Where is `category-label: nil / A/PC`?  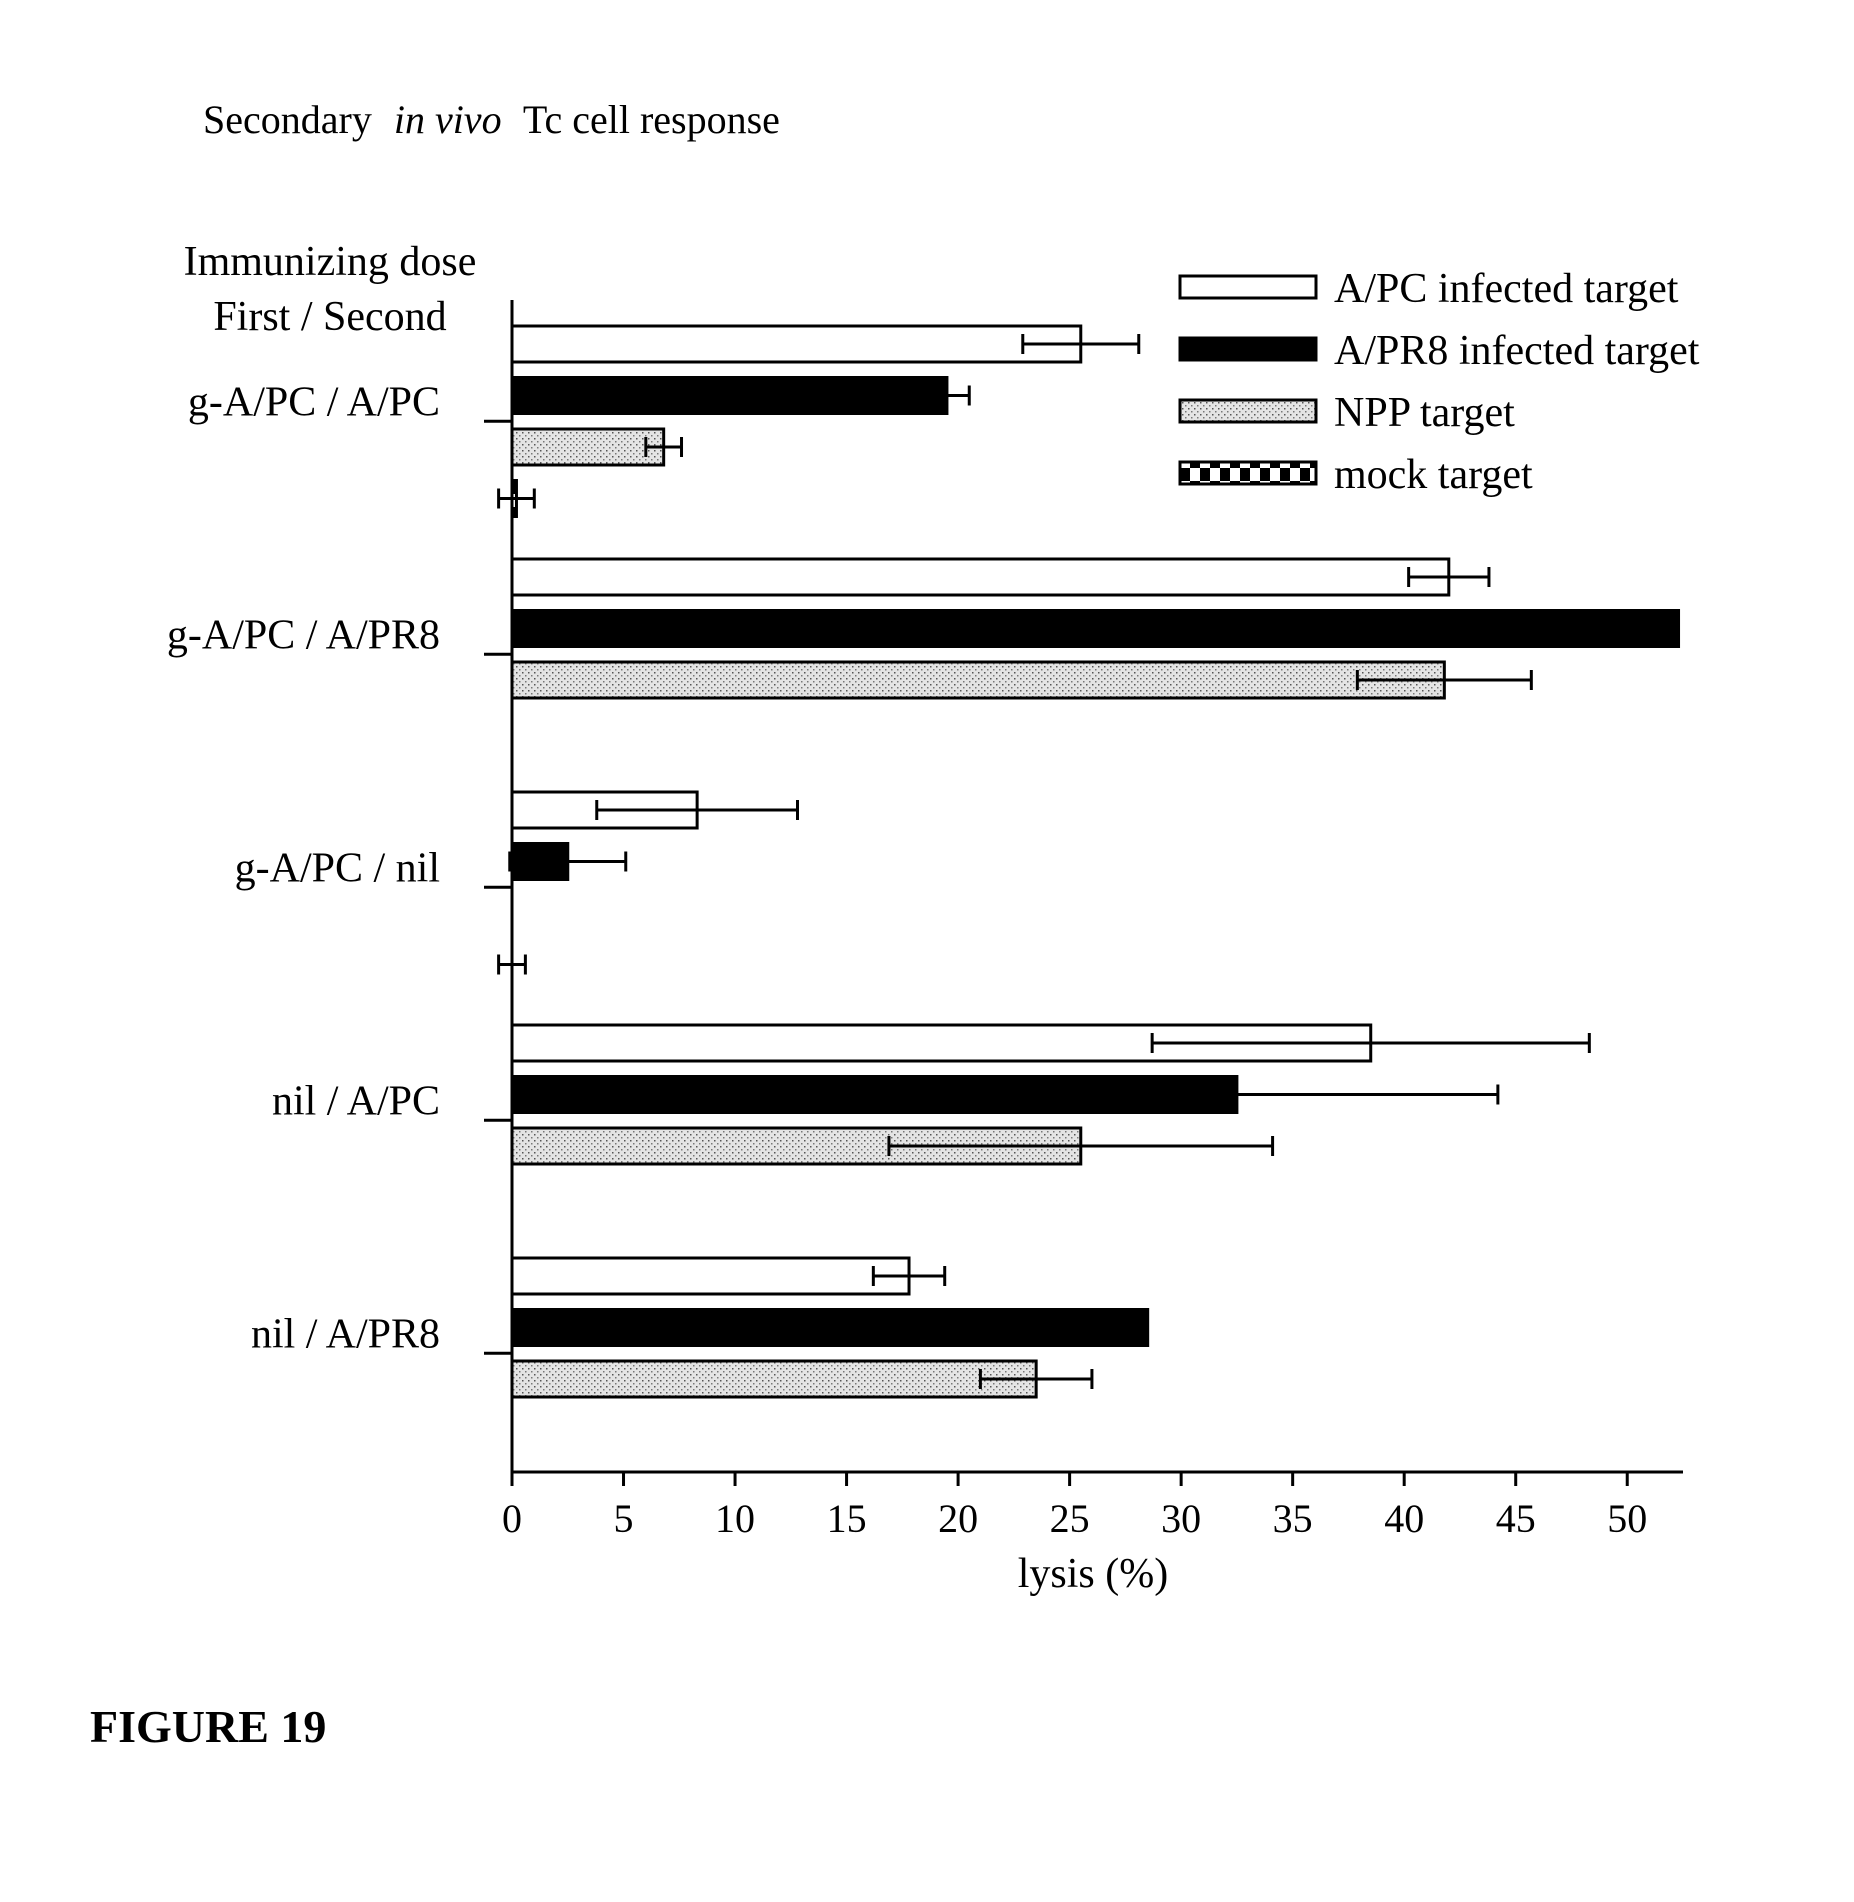 category-label: nil / A/PC is located at coordinates (356, 1101).